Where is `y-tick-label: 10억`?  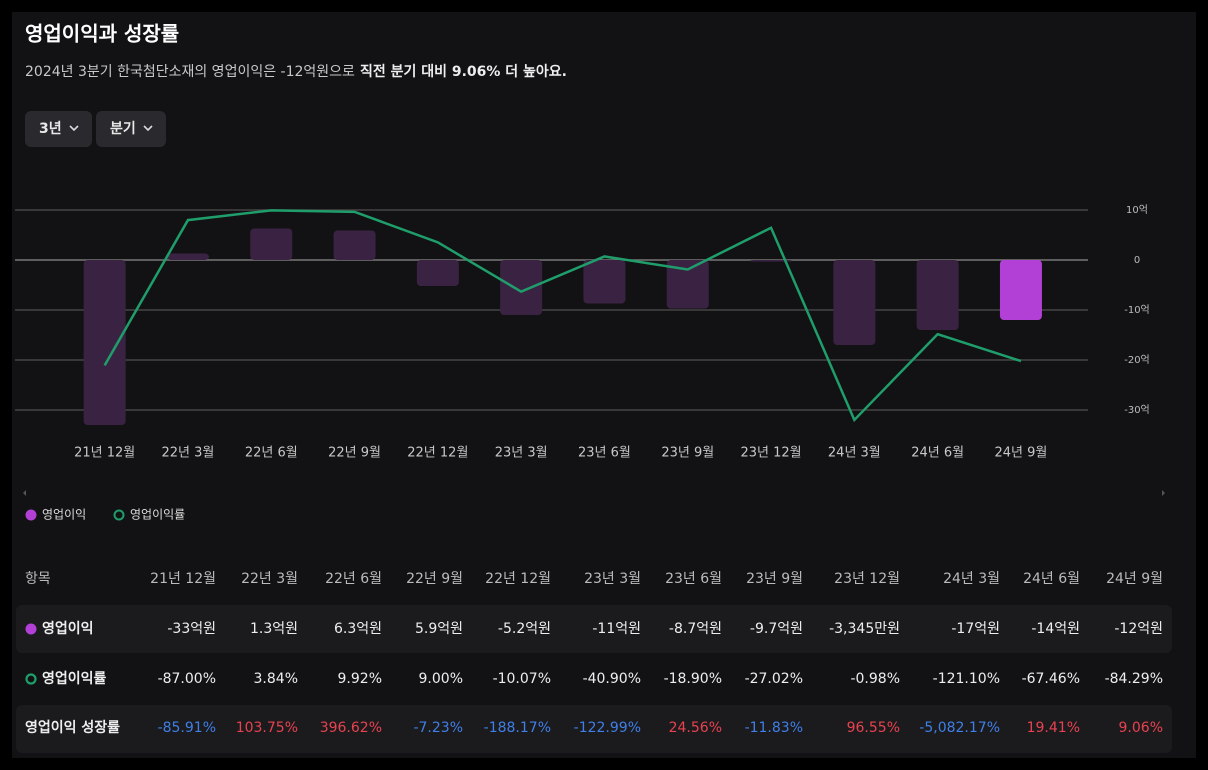
y-tick-label: 10억 is located at coordinates (1137, 210).